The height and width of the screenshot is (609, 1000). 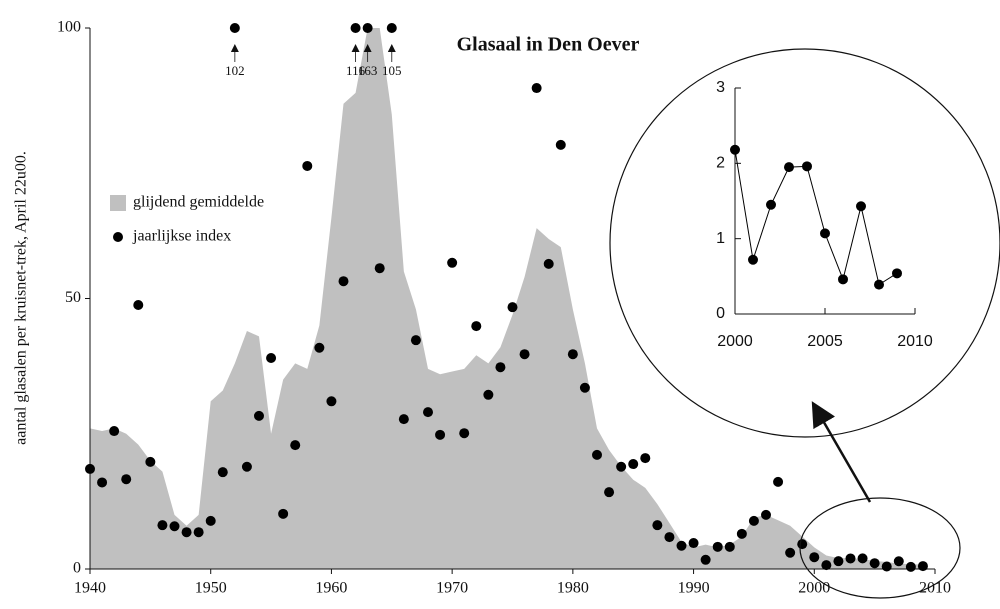 I want to click on legend-label: glijdend gemiddelde, so click(x=198, y=202).